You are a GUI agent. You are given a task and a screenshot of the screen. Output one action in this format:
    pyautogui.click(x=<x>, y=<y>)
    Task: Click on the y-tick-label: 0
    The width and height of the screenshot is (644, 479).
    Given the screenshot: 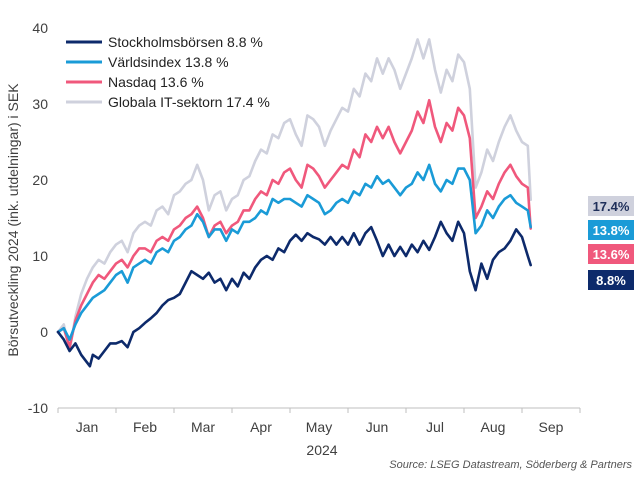 What is the action you would take?
    pyautogui.click(x=44, y=332)
    